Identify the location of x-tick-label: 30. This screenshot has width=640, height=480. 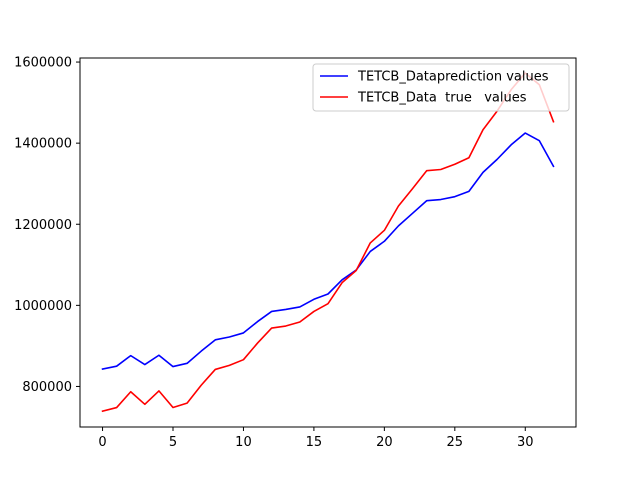
(525, 442).